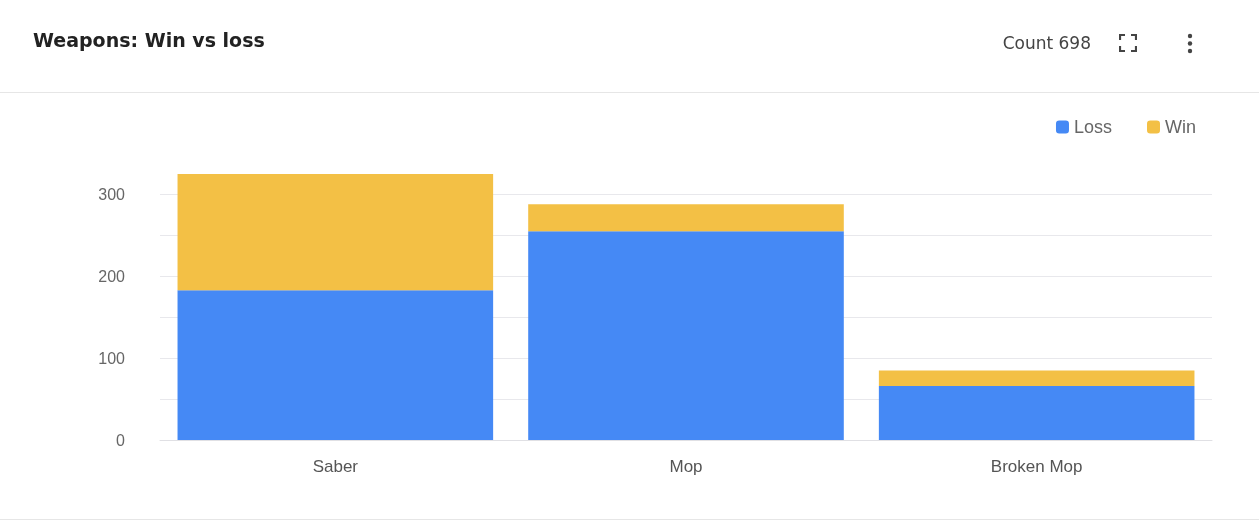 This screenshot has height=525, width=1259. I want to click on x-tick-label: Saber, so click(335, 466).